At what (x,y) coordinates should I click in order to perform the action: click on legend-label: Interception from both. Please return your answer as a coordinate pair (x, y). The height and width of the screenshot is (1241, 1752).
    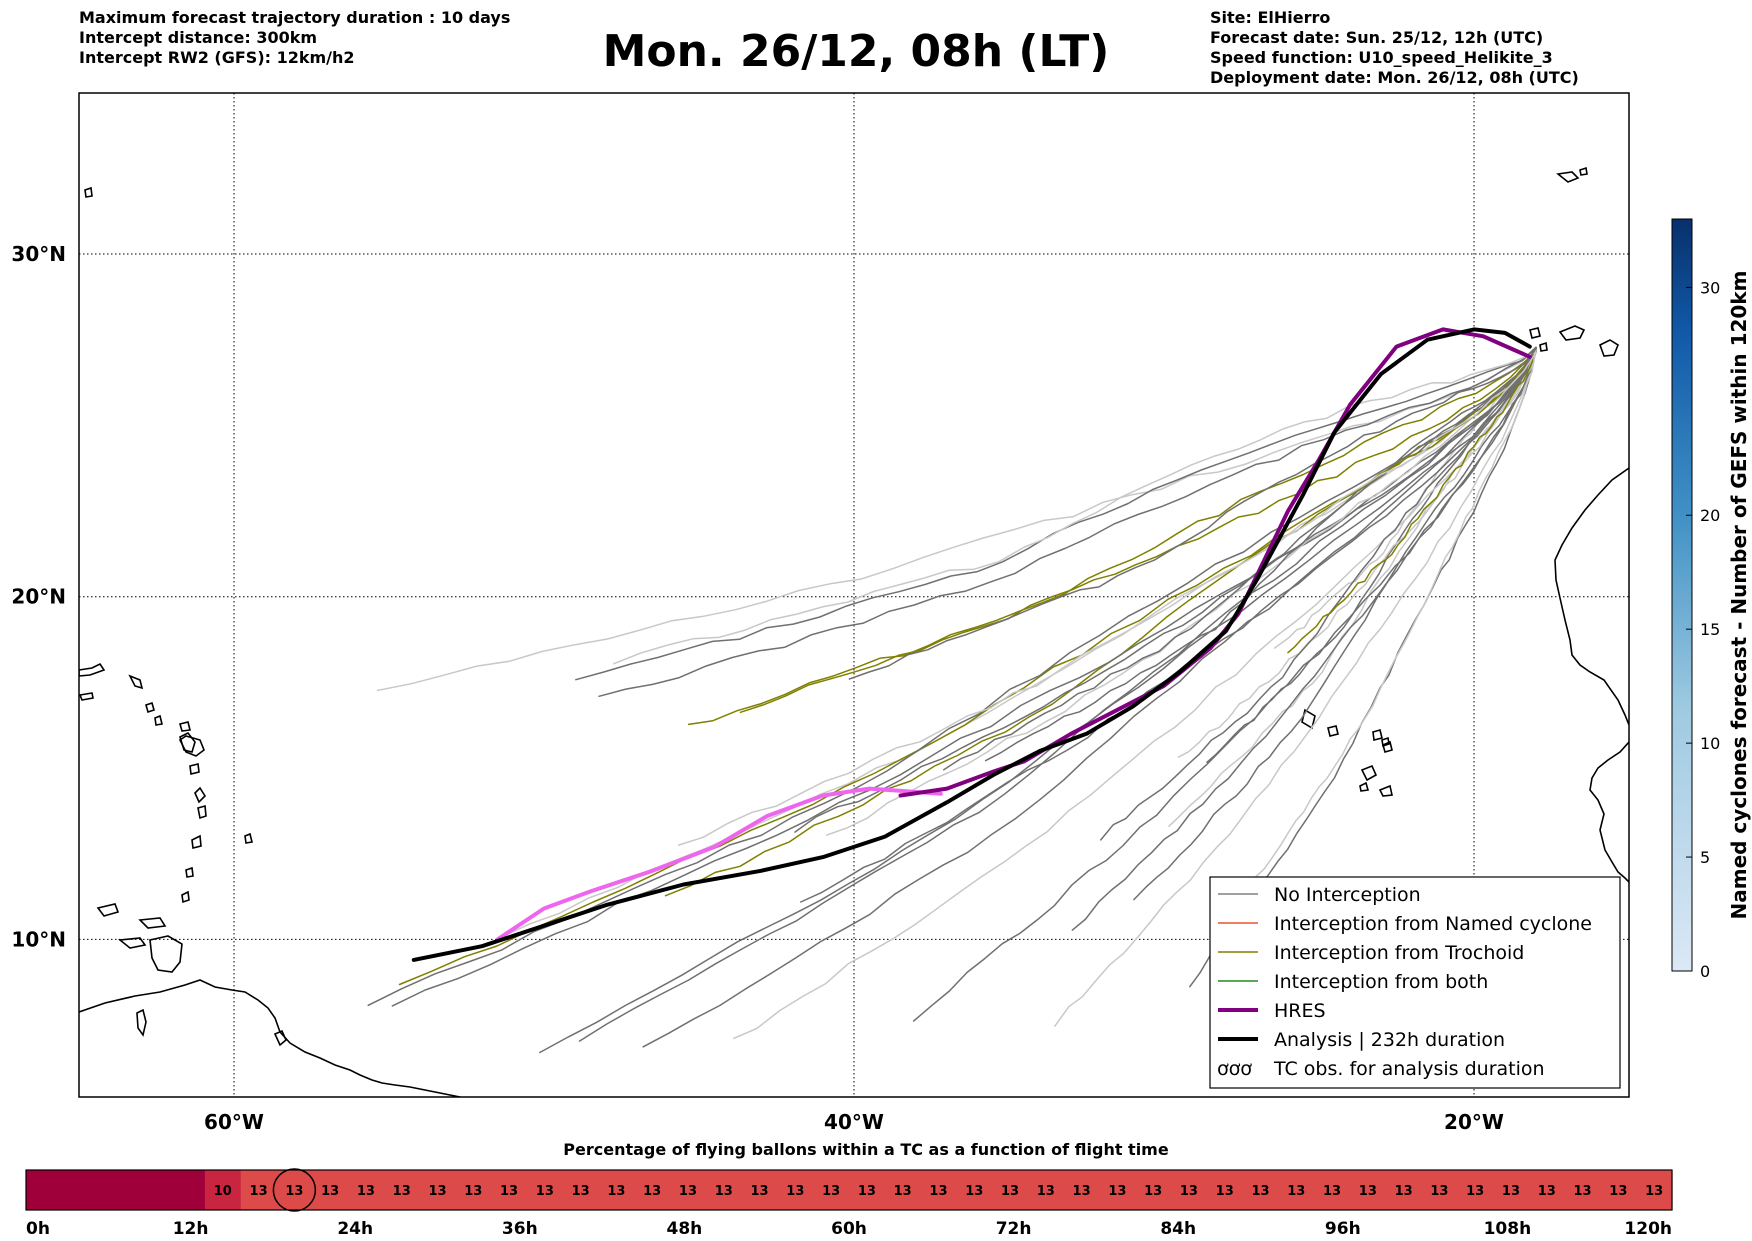
    Looking at the image, I should click on (1381, 982).